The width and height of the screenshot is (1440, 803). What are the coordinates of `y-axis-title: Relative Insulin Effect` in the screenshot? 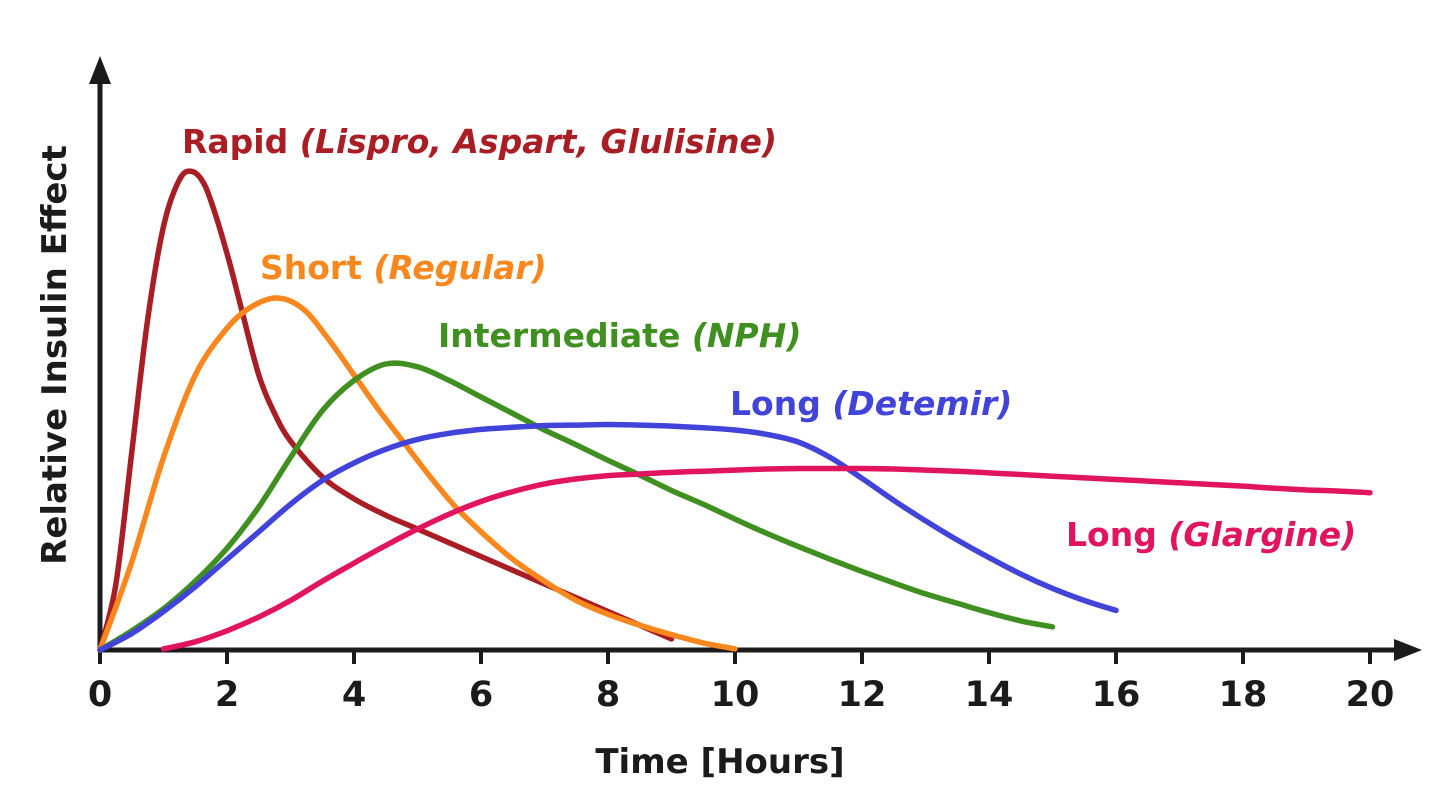 It's located at (55, 355).